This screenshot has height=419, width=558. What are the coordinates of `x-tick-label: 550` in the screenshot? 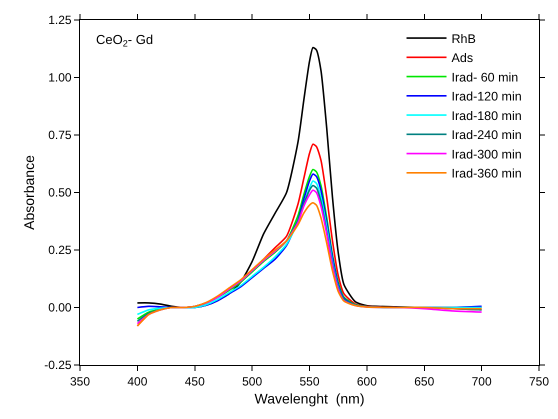 It's located at (309, 381).